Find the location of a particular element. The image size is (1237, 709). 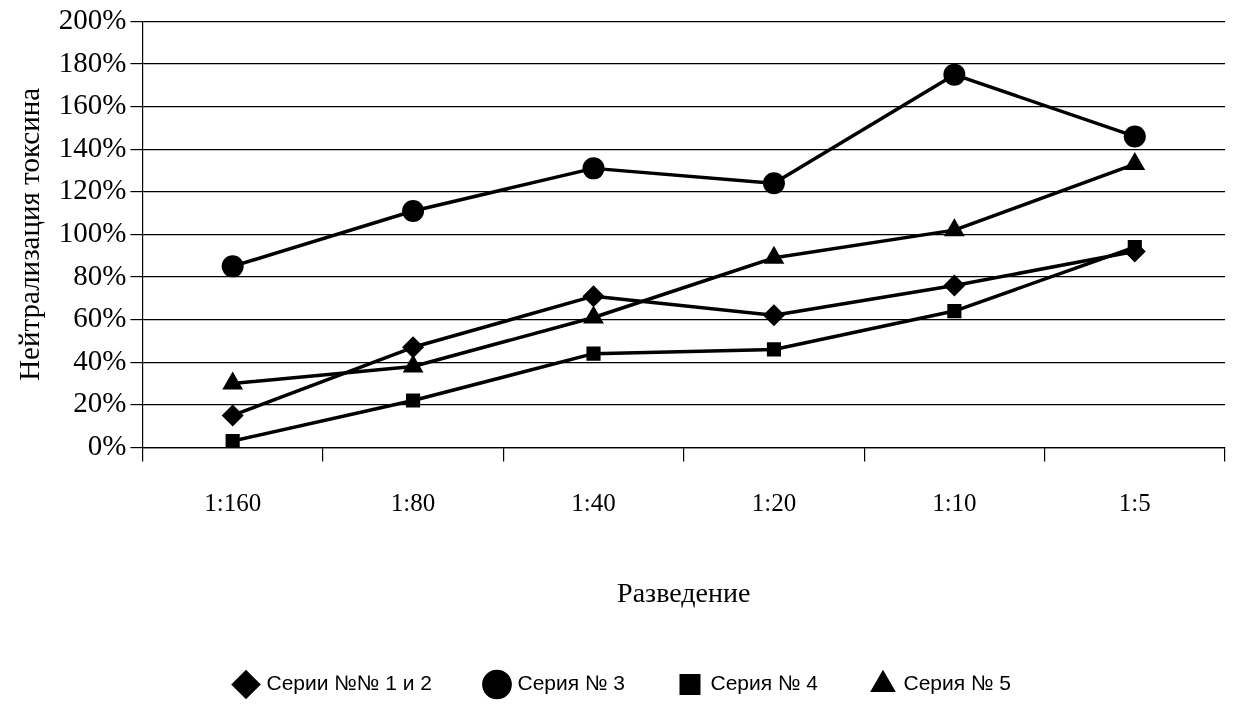

x-tick-label: 1:40 is located at coordinates (593, 502).